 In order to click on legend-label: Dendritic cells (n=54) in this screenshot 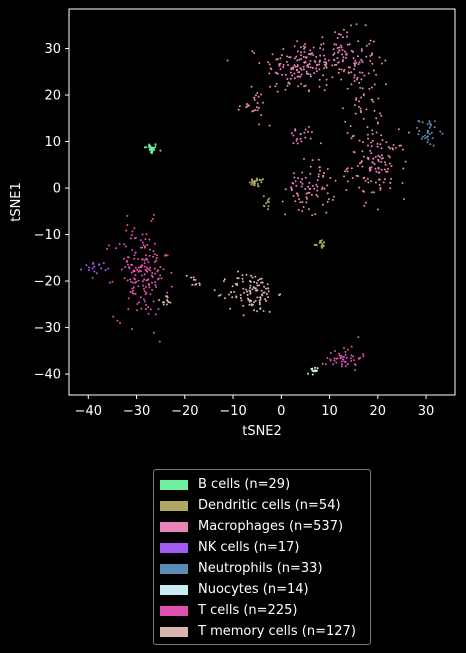, I will do `click(269, 505)`.